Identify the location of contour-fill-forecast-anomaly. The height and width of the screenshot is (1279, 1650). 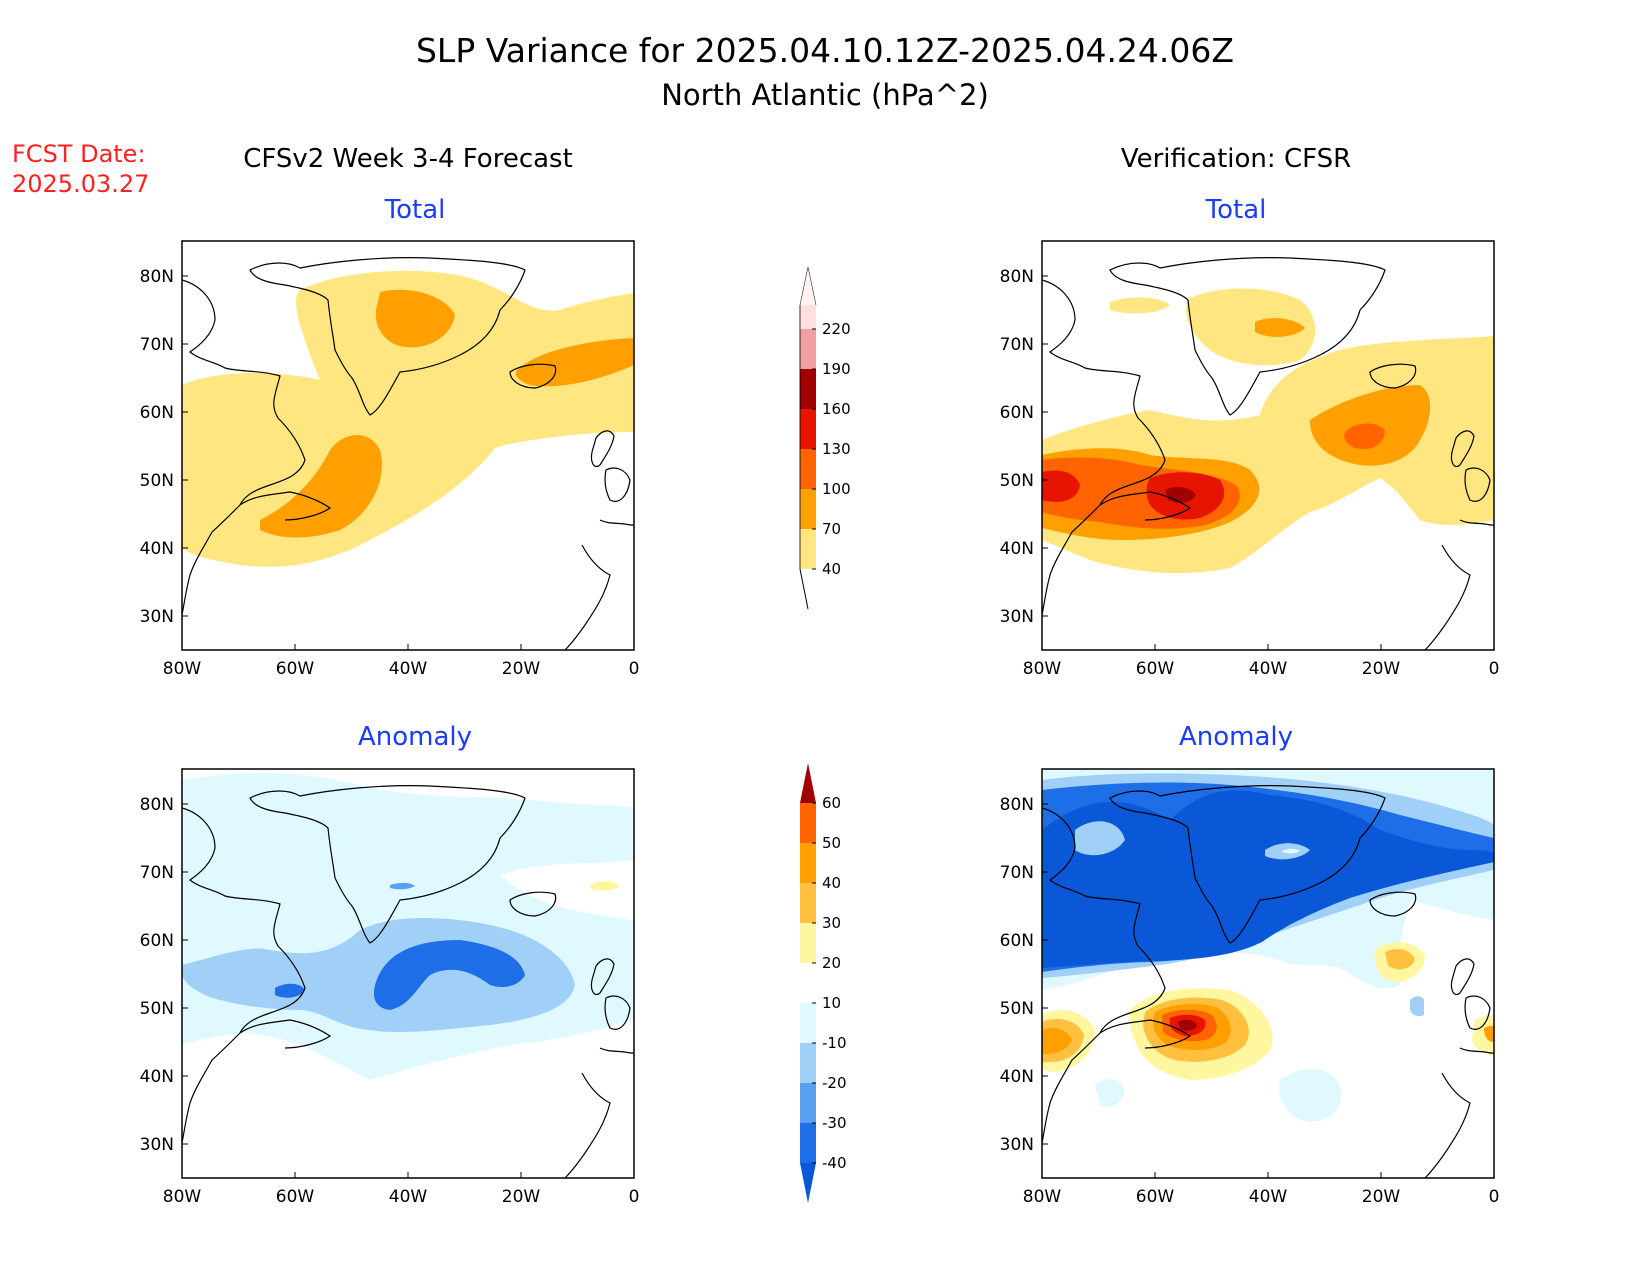
(408, 926).